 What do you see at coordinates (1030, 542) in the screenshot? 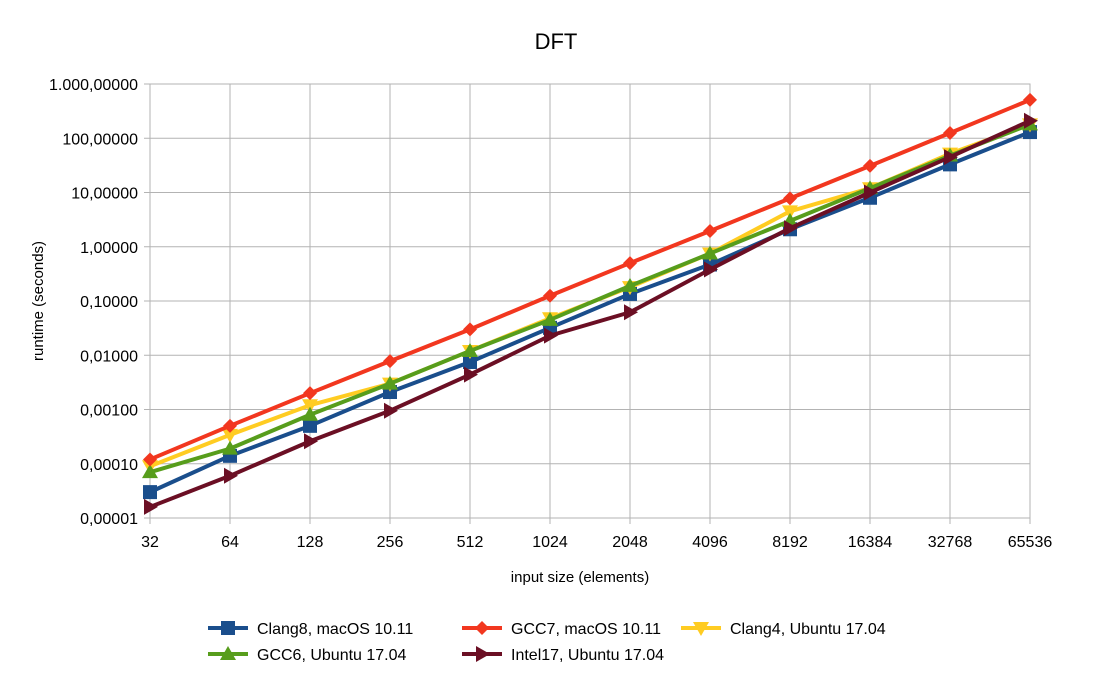
I see `x-tick-label: 65536` at bounding box center [1030, 542].